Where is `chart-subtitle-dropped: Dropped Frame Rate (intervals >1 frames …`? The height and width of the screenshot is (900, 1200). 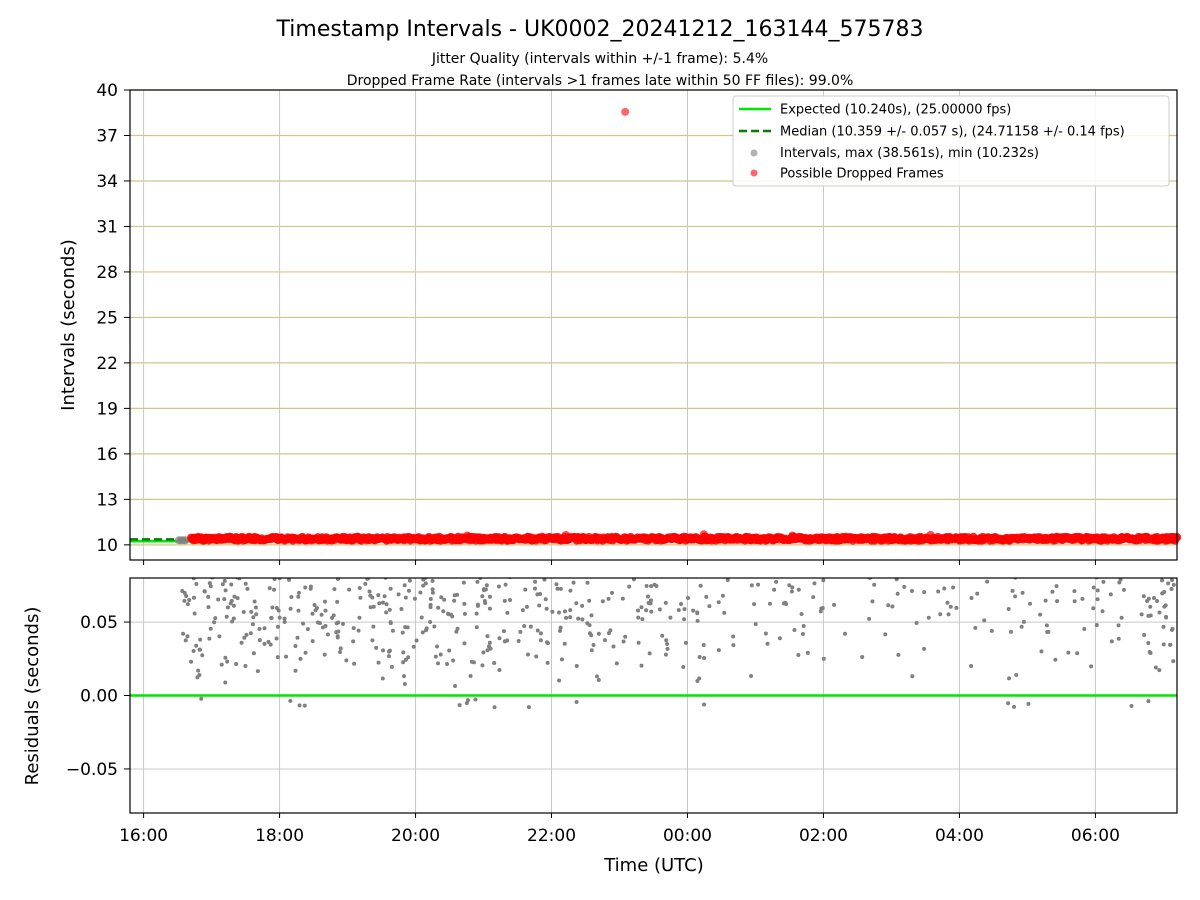
chart-subtitle-dropped: Dropped Frame Rate (intervals >1 frames … is located at coordinates (600, 81).